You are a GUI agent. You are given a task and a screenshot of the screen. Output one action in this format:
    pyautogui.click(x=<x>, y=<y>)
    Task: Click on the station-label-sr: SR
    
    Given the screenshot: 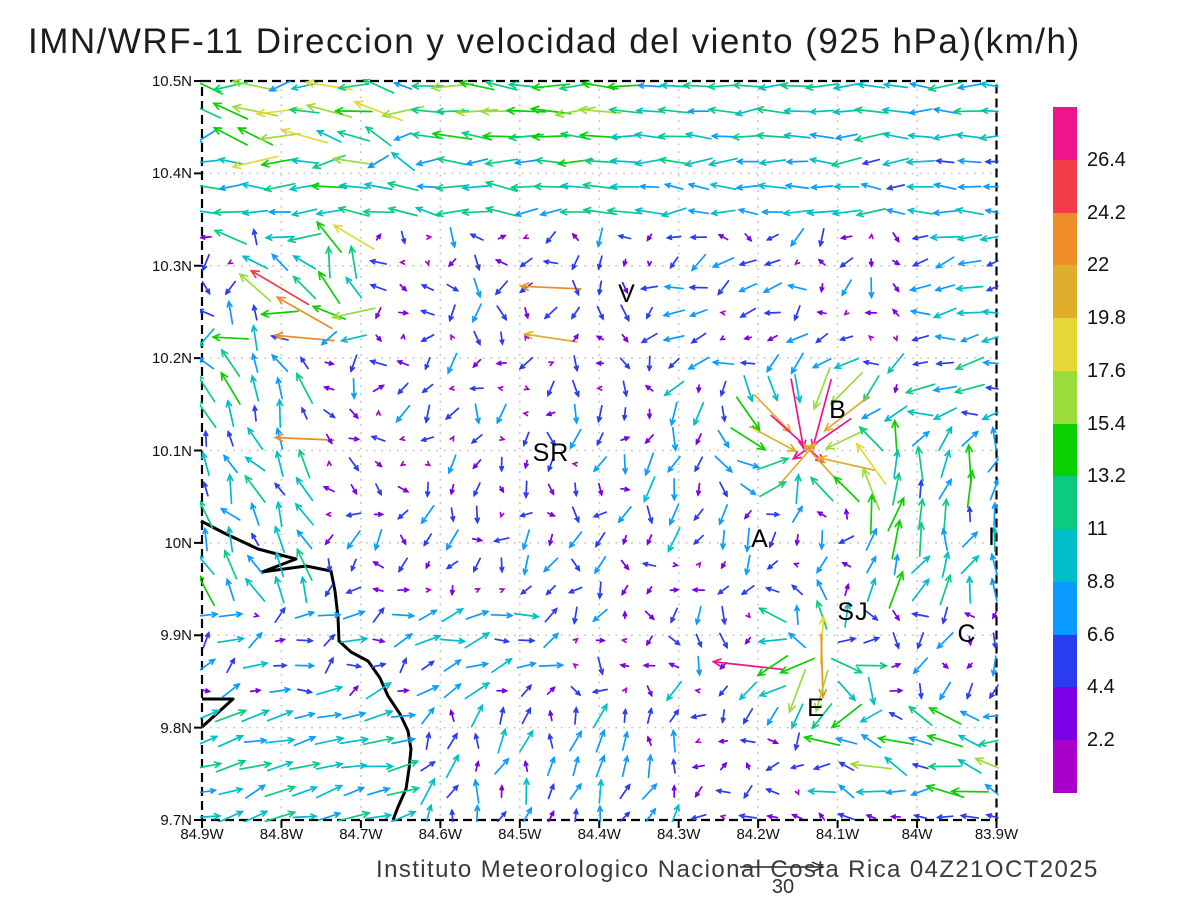 What is the action you would take?
    pyautogui.click(x=551, y=453)
    